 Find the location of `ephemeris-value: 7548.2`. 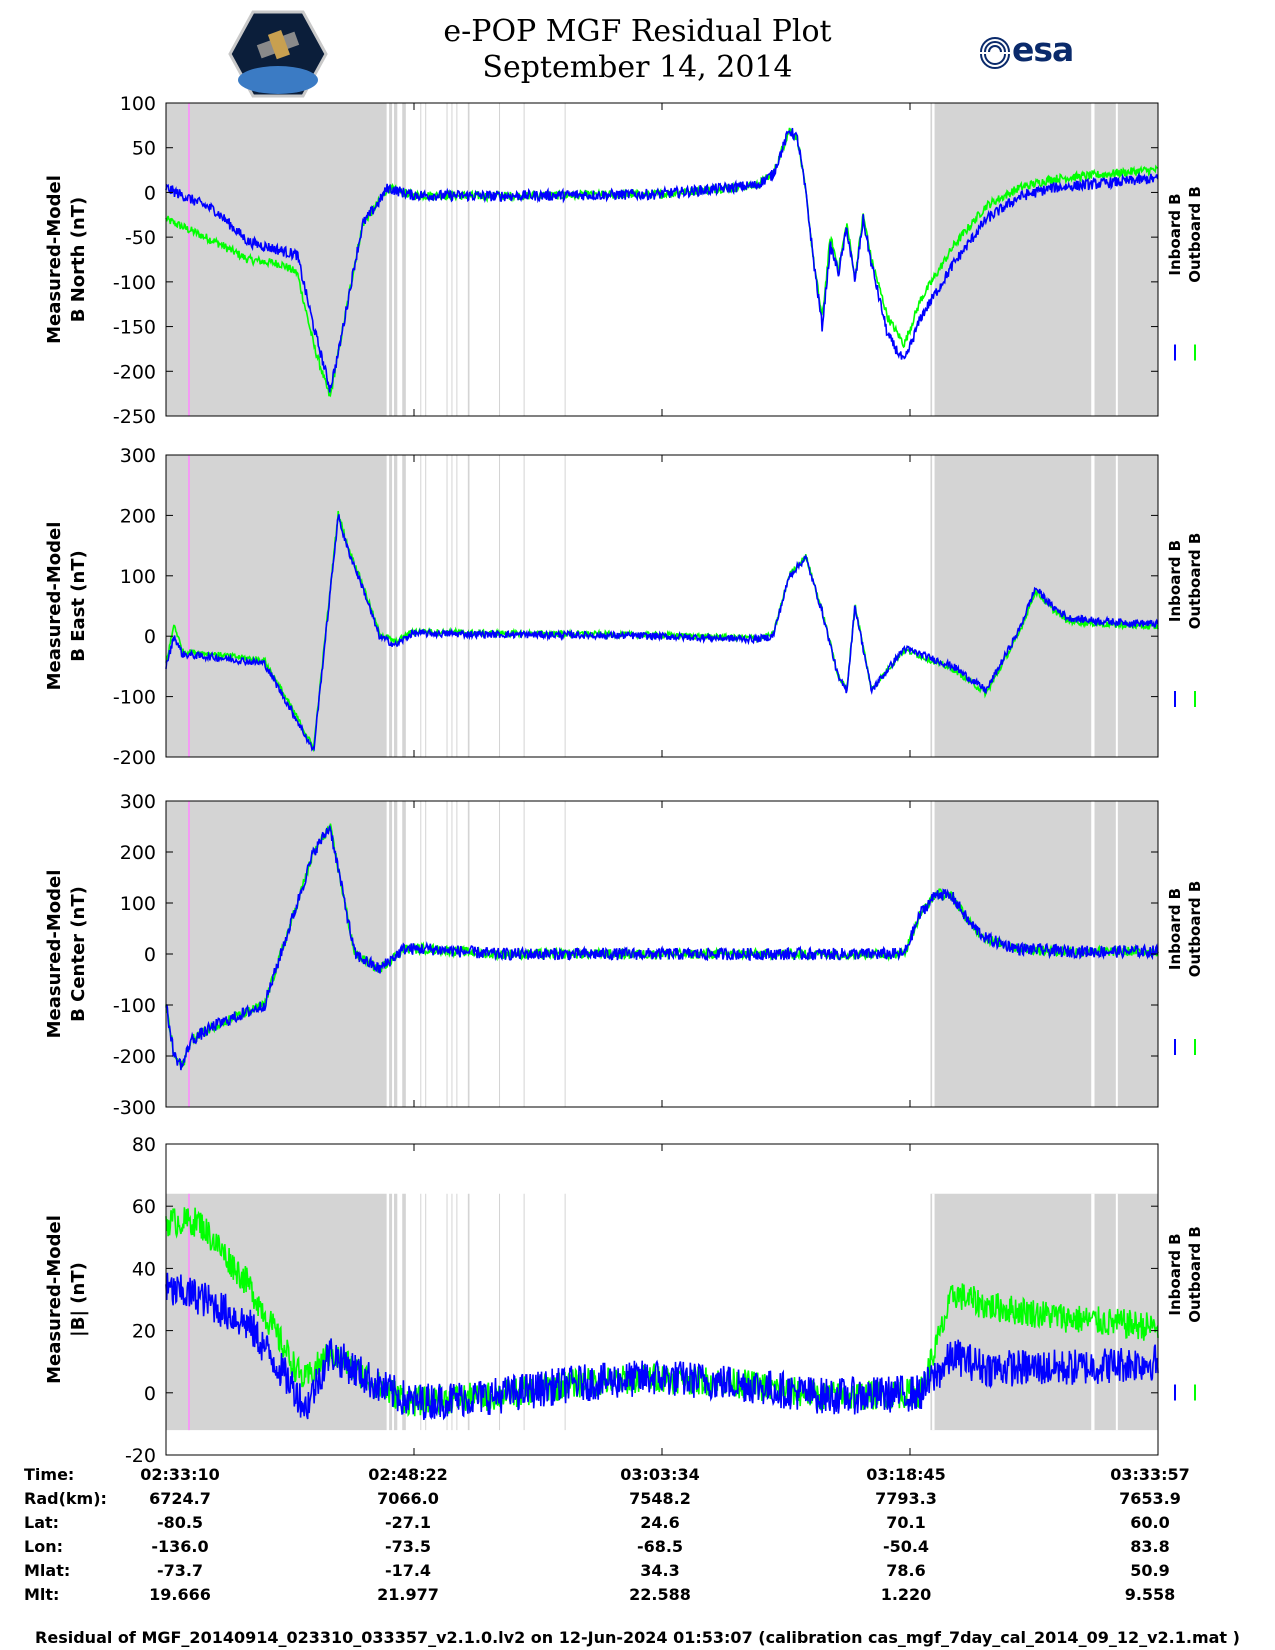

ephemeris-value: 7548.2 is located at coordinates (660, 1498).